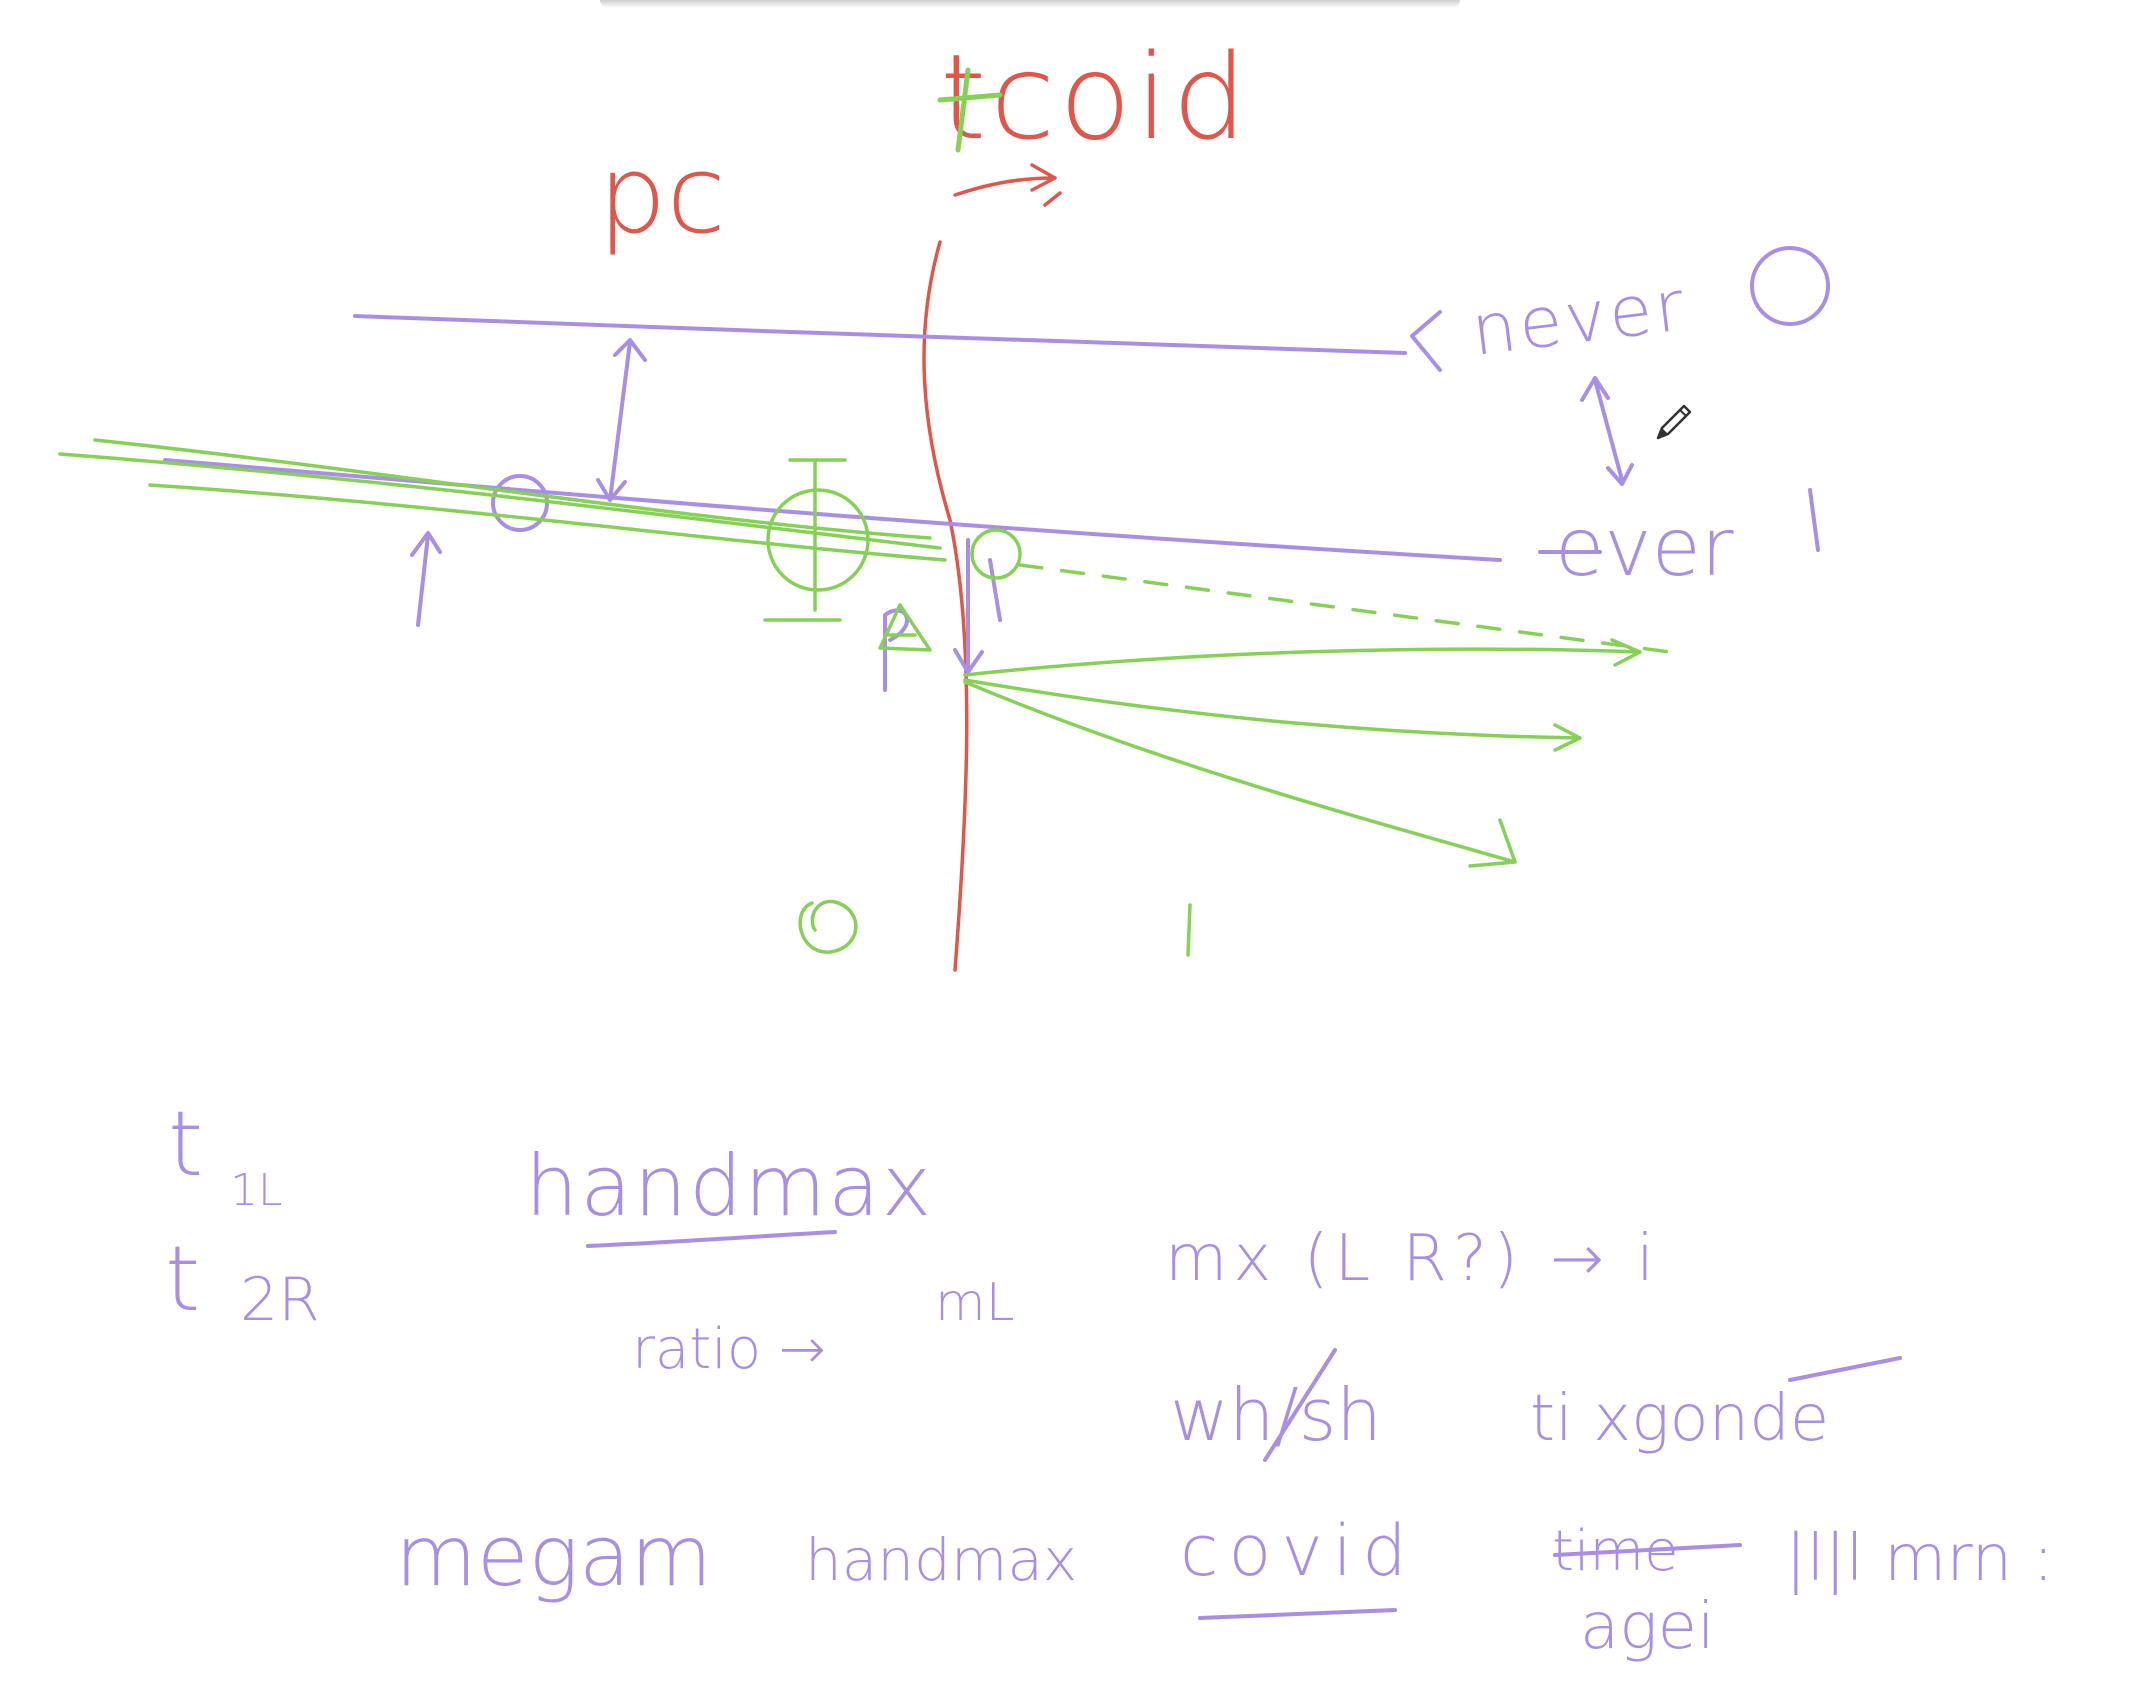 This screenshot has width=2136, height=1682. Describe the element at coordinates (1426, 341) in the screenshot. I see `never-bracket` at that location.